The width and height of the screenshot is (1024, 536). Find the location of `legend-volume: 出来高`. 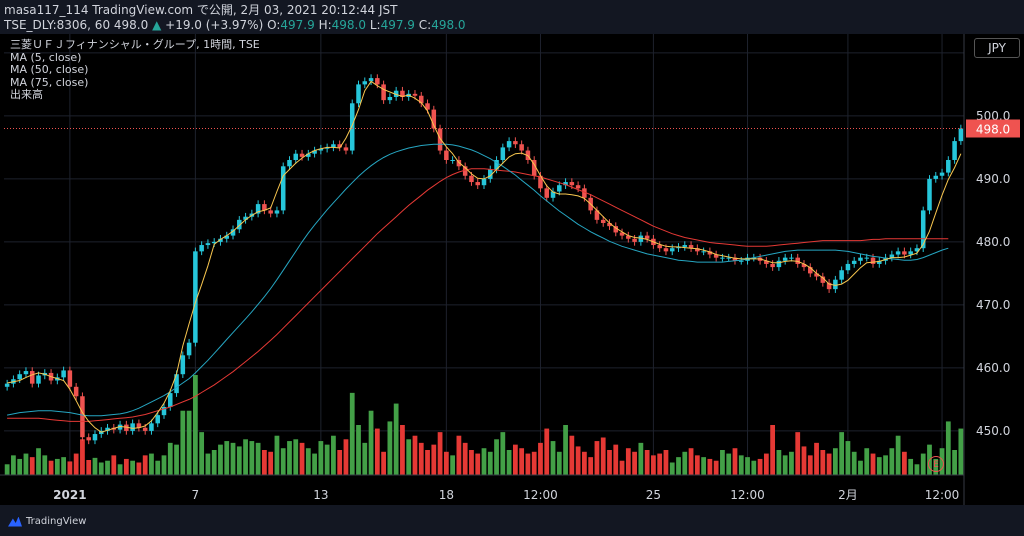

legend-volume: 出来高 is located at coordinates (26, 94).